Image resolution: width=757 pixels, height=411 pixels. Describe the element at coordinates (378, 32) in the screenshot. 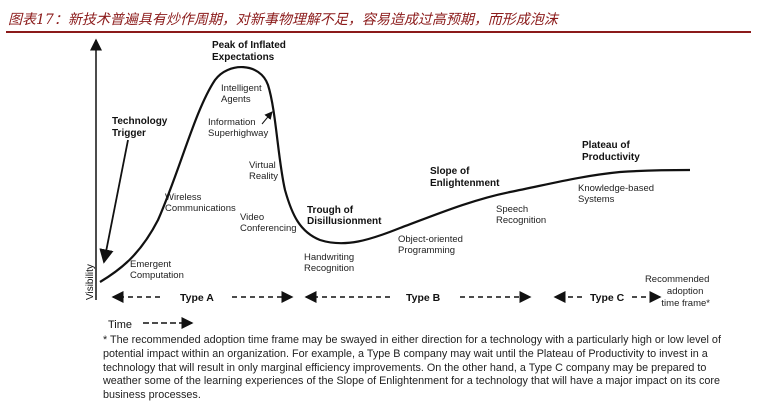

I see `title-divider` at that location.